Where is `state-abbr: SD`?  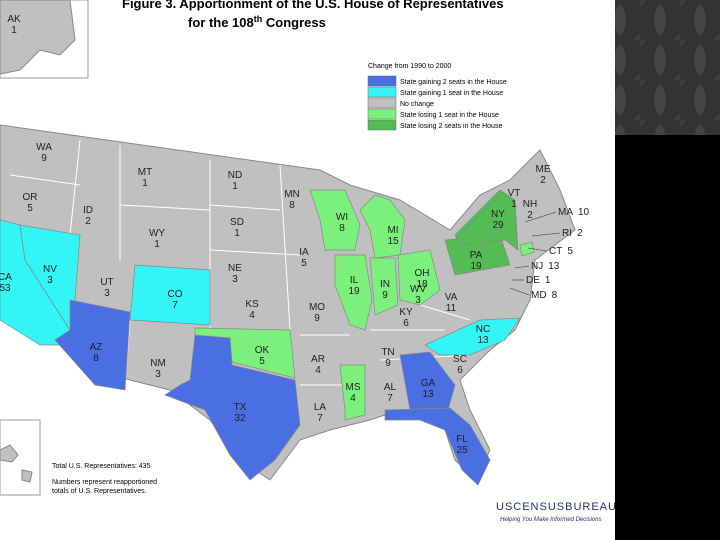 state-abbr: SD is located at coordinates (237, 222).